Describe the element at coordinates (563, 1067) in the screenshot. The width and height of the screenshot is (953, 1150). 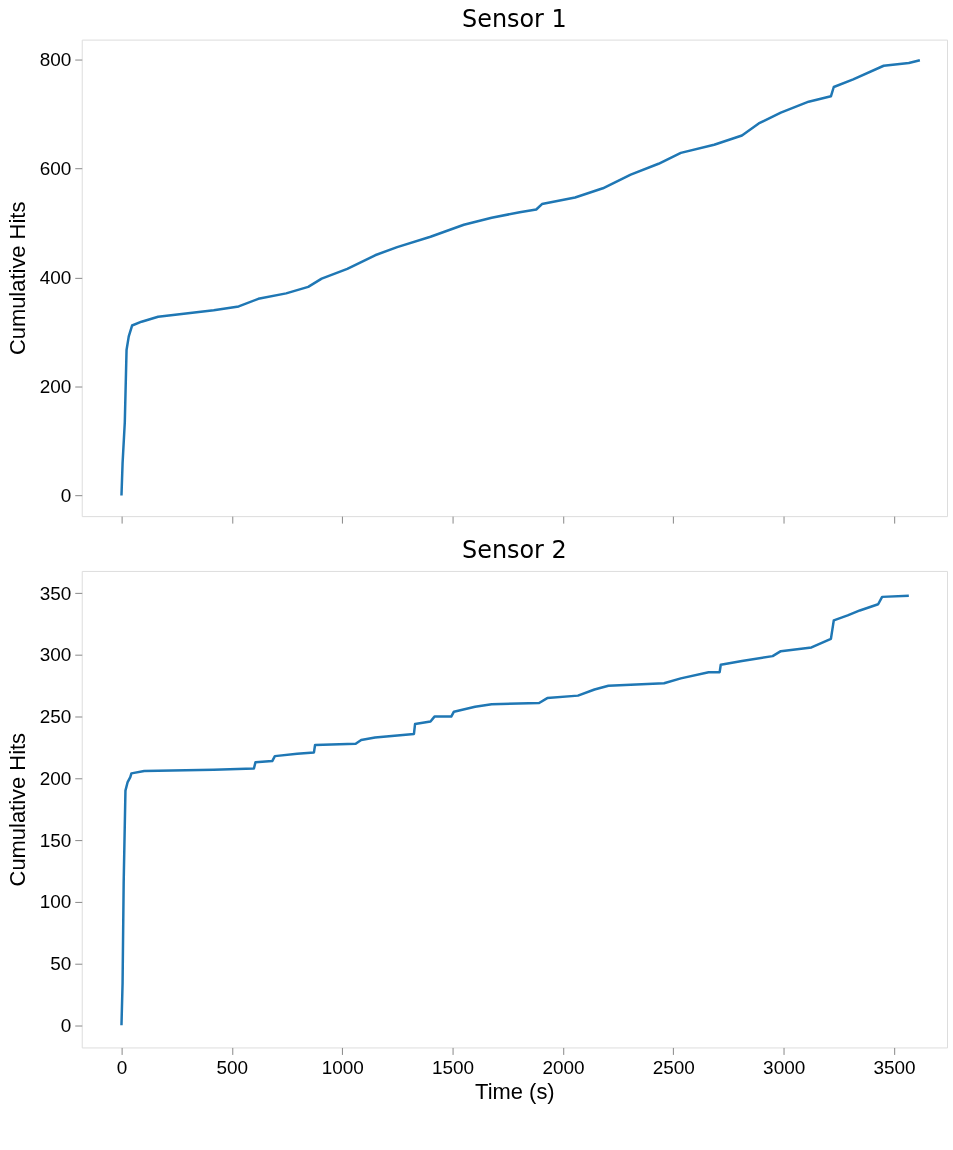
I see `x-tick-label: 2000` at that location.